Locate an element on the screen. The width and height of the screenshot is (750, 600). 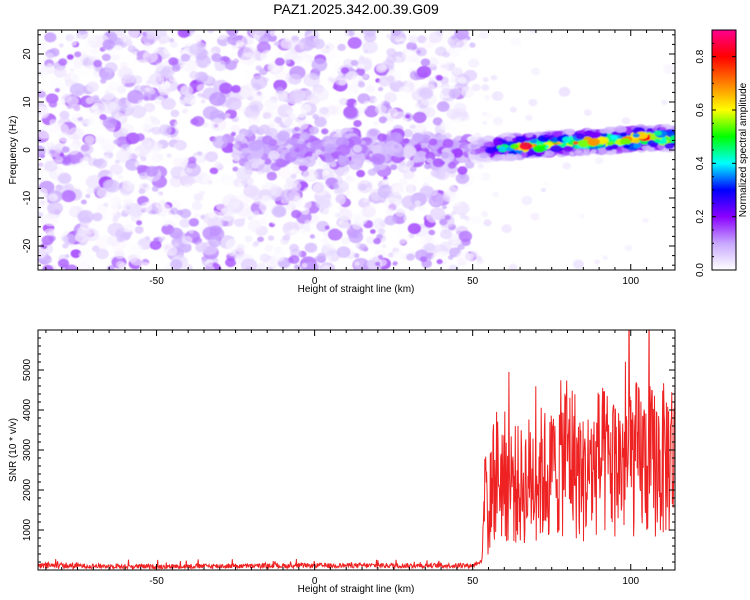
x-tick-label: 0 is located at coordinates (315, 281).